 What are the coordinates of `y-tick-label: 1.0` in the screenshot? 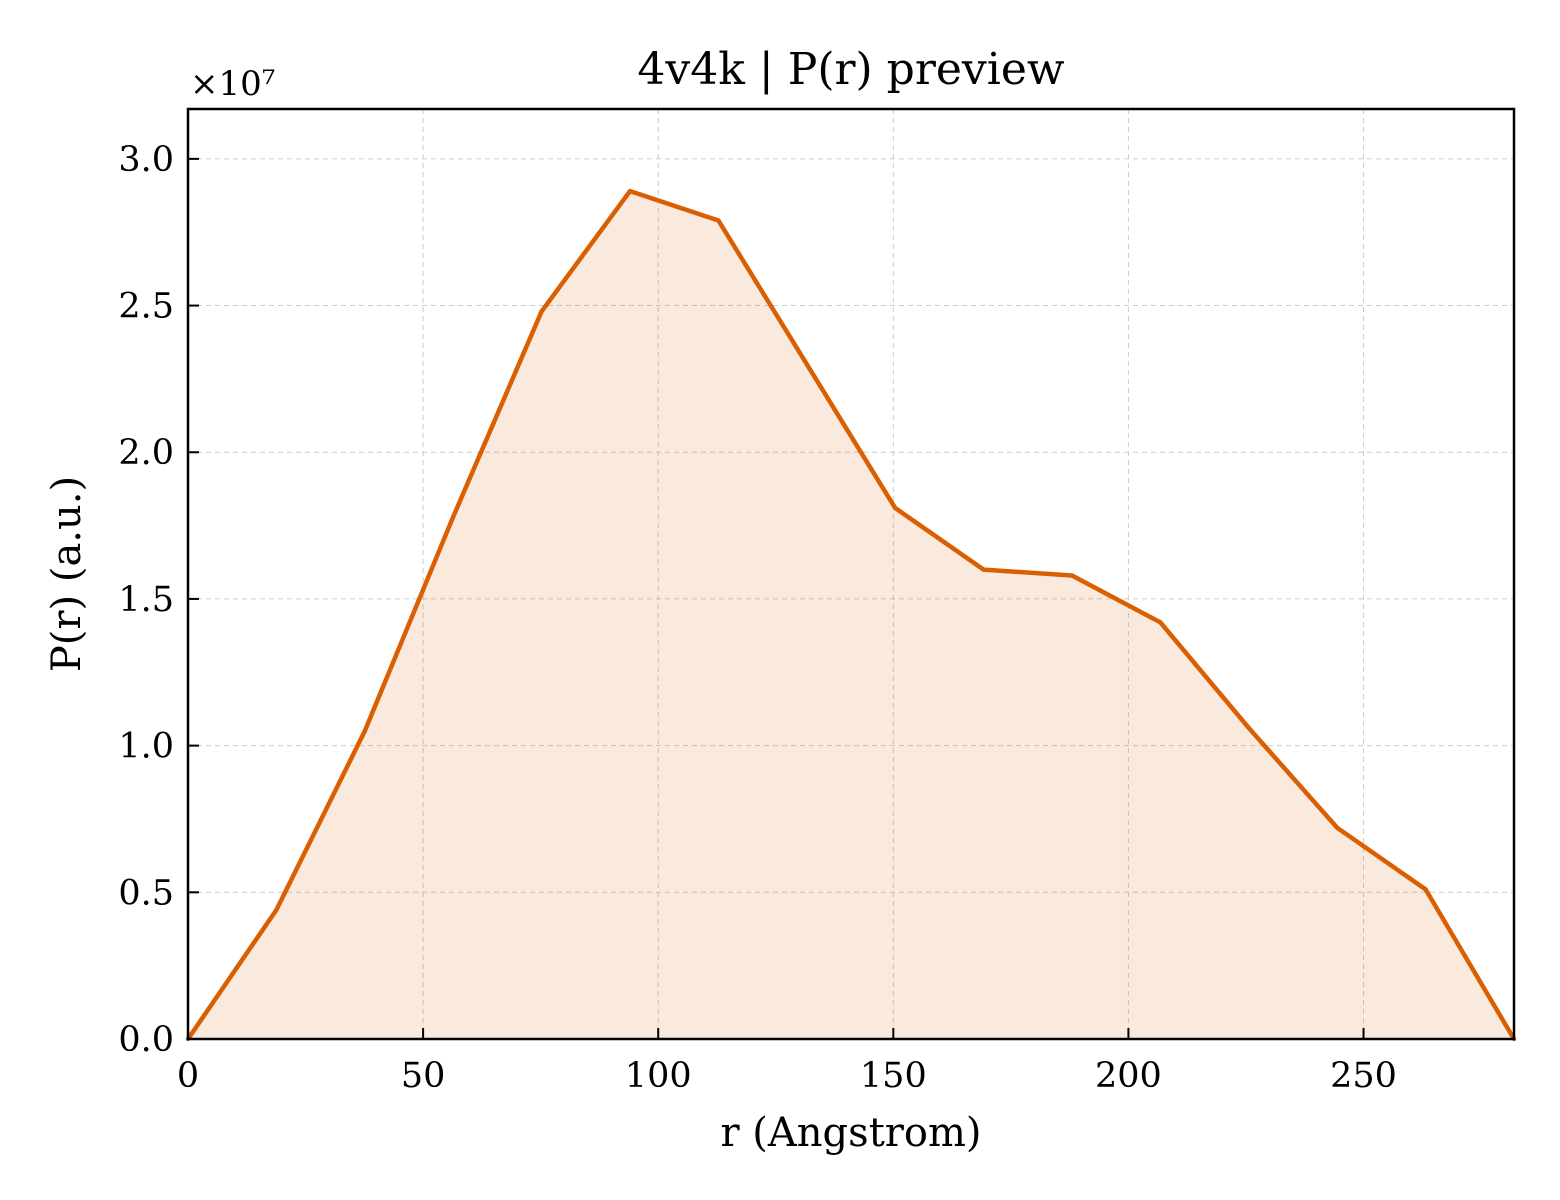 It's located at (146, 747).